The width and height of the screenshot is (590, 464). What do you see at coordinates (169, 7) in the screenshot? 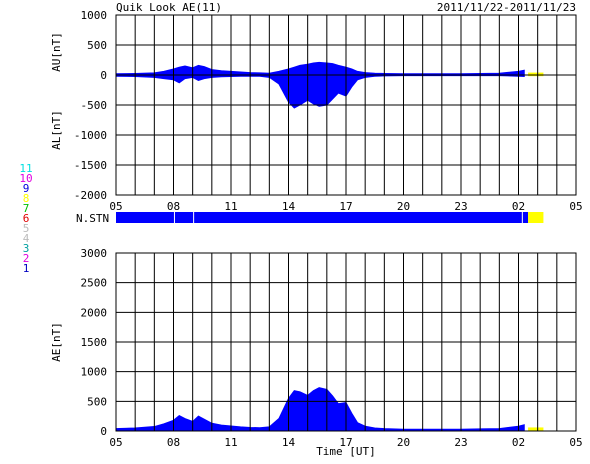
I see `figure-title: Quik Look AE(11)` at bounding box center [169, 7].